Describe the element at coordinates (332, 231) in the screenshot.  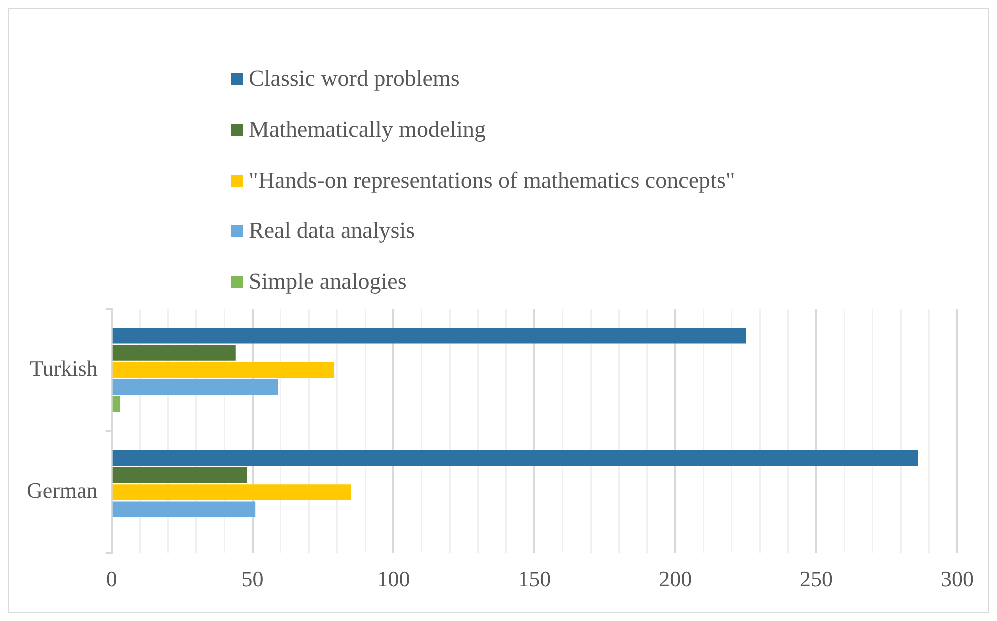
I see `legend-label: Real data analysis` at that location.